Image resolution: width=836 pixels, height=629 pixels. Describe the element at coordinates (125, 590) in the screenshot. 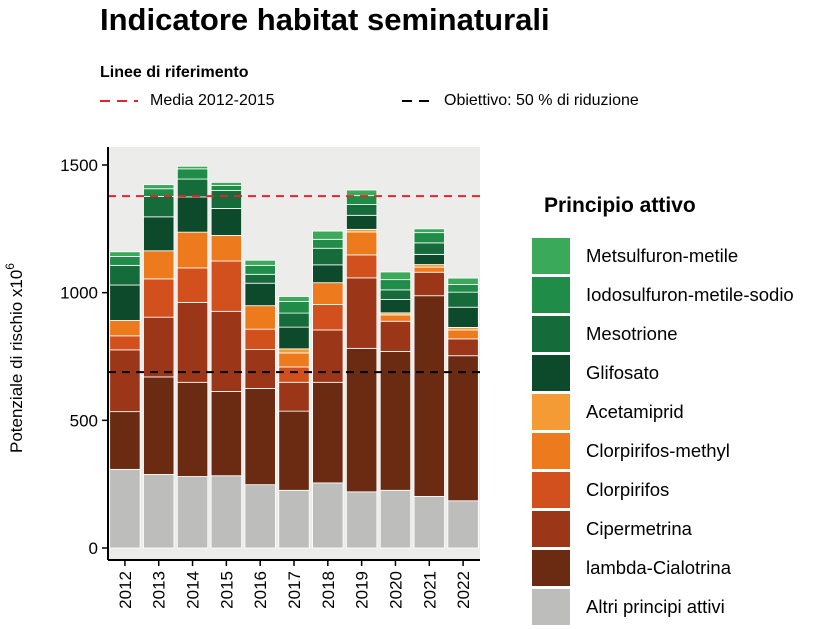

I see `x-tick-label: 2012` at that location.